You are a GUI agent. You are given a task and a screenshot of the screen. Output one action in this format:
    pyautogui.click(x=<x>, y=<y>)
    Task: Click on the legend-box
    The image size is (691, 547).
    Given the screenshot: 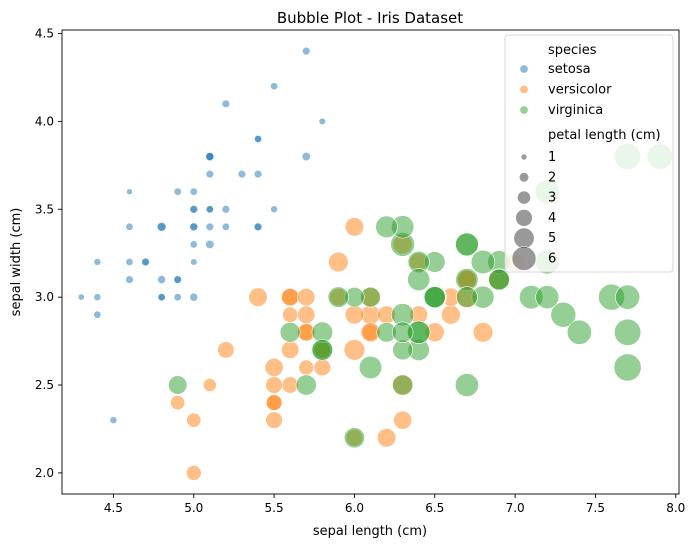 What is the action you would take?
    pyautogui.click(x=589, y=153)
    